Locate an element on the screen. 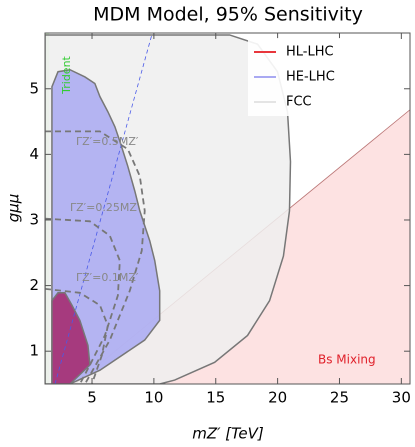 The width and height of the screenshot is (415, 447). x-tick-label: 15 is located at coordinates (215, 398).